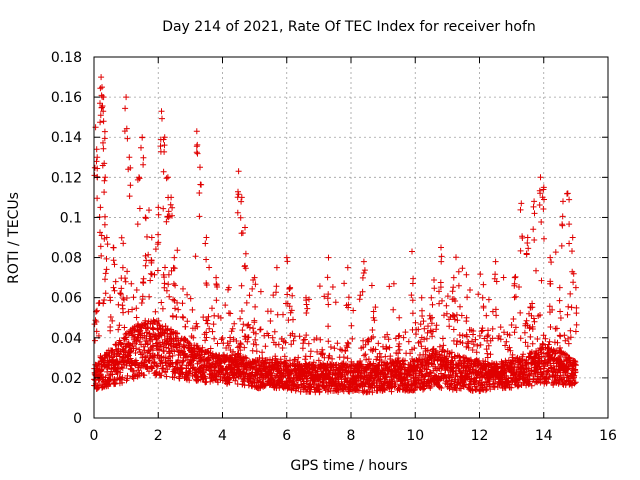 This screenshot has width=640, height=480. I want to click on y-tick-label: 0.02, so click(66, 379).